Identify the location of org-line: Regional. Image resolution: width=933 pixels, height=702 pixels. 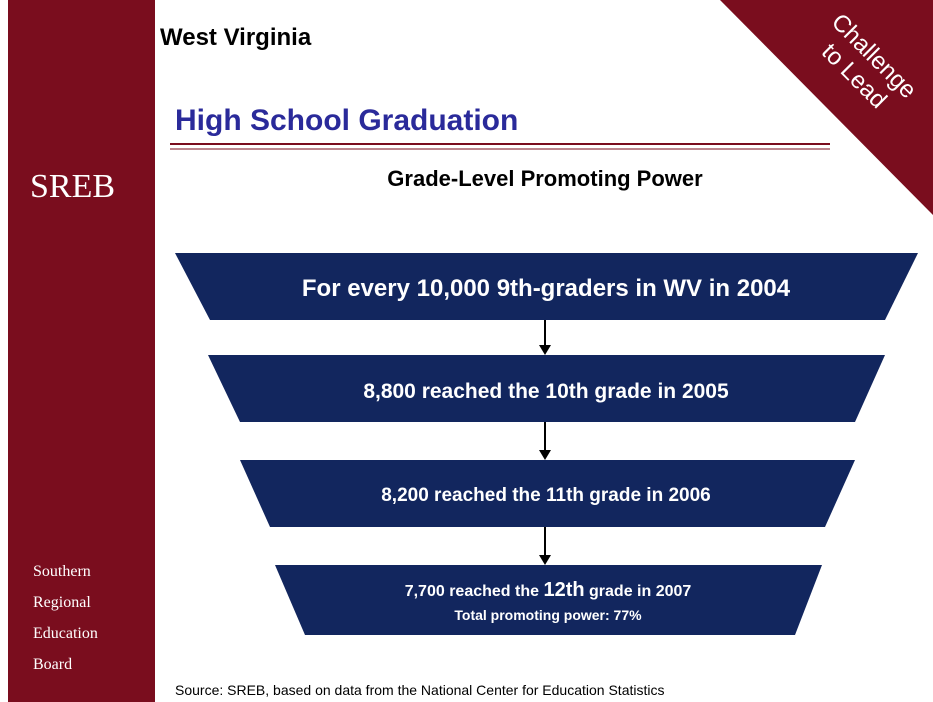
(62, 602).